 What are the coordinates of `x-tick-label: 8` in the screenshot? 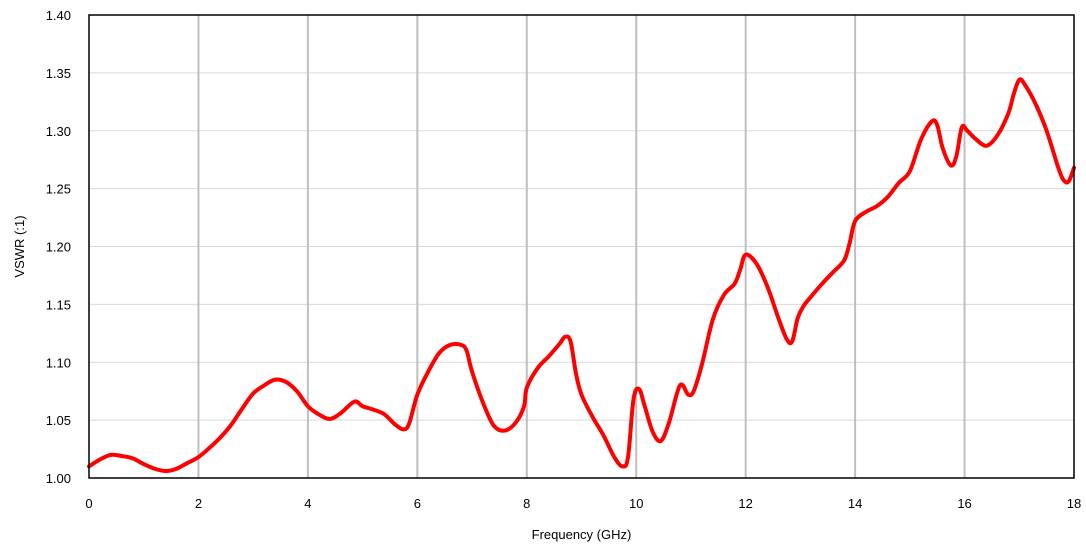 It's located at (526, 503).